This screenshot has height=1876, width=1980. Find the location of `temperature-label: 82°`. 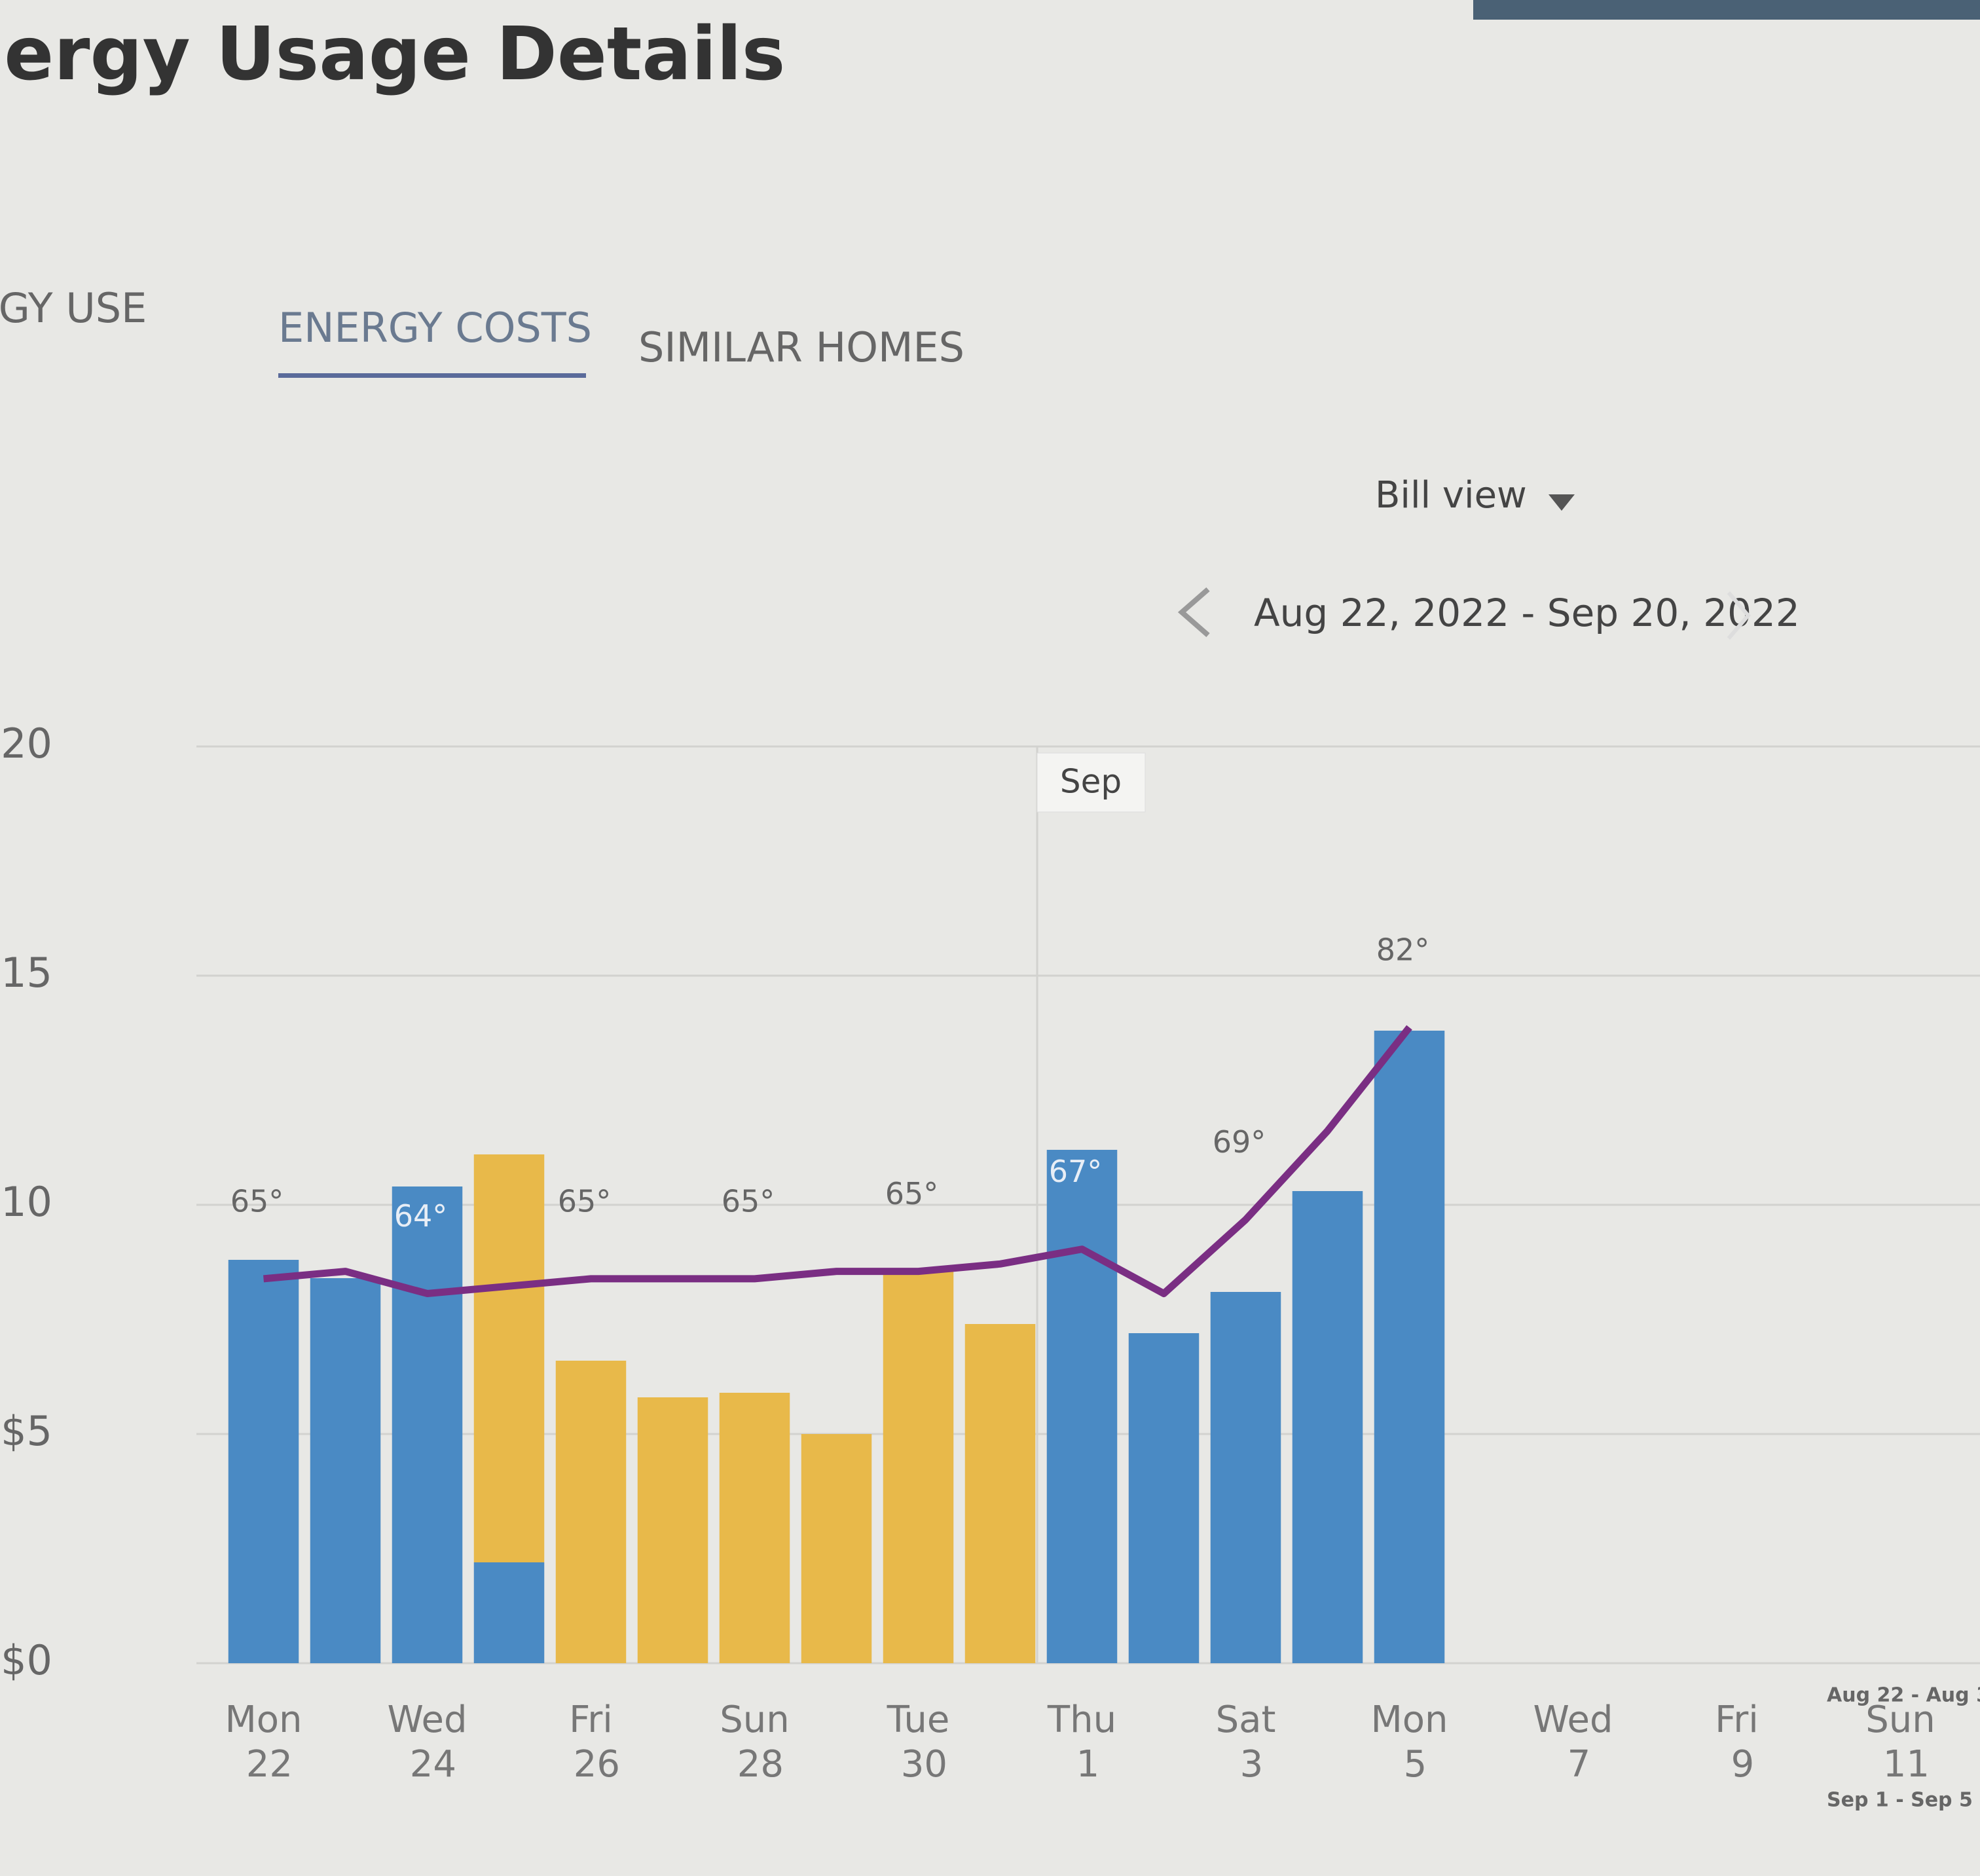

temperature-label: 82° is located at coordinates (1403, 950).